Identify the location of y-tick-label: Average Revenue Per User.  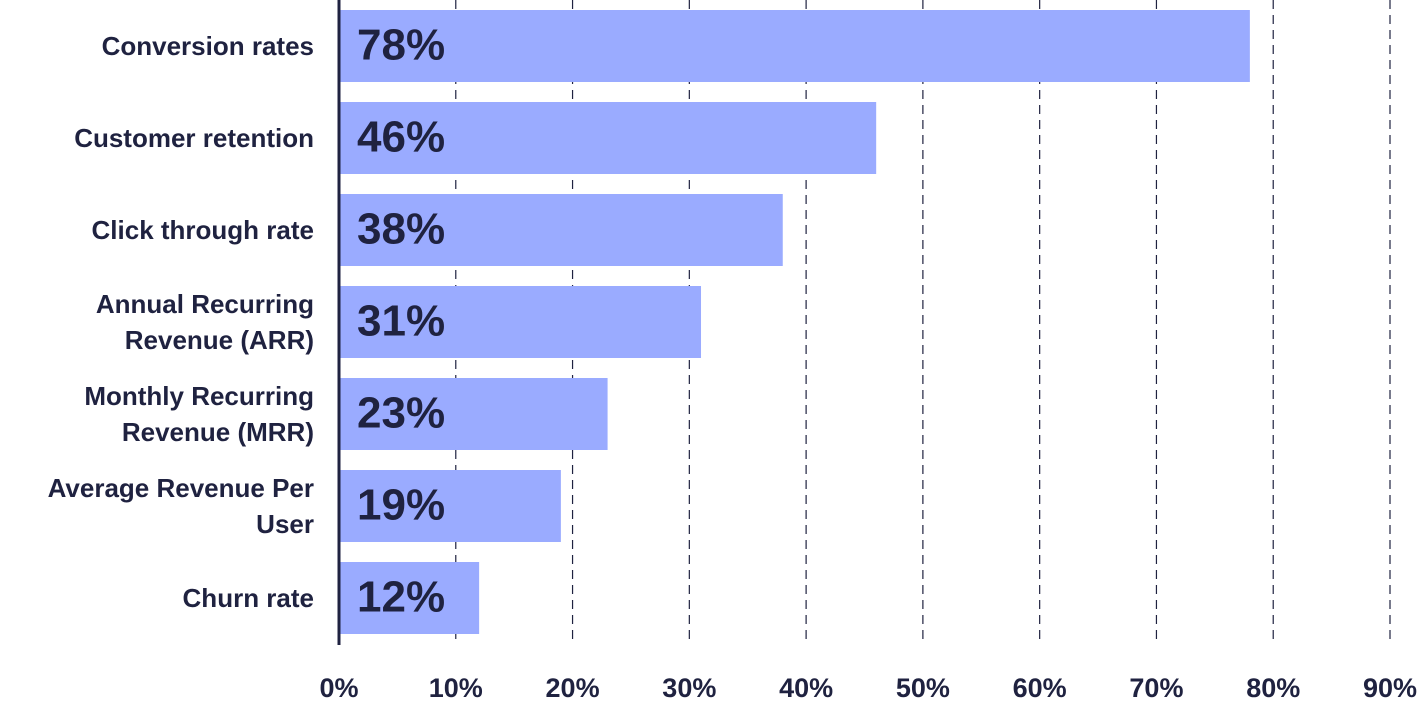
(180, 506).